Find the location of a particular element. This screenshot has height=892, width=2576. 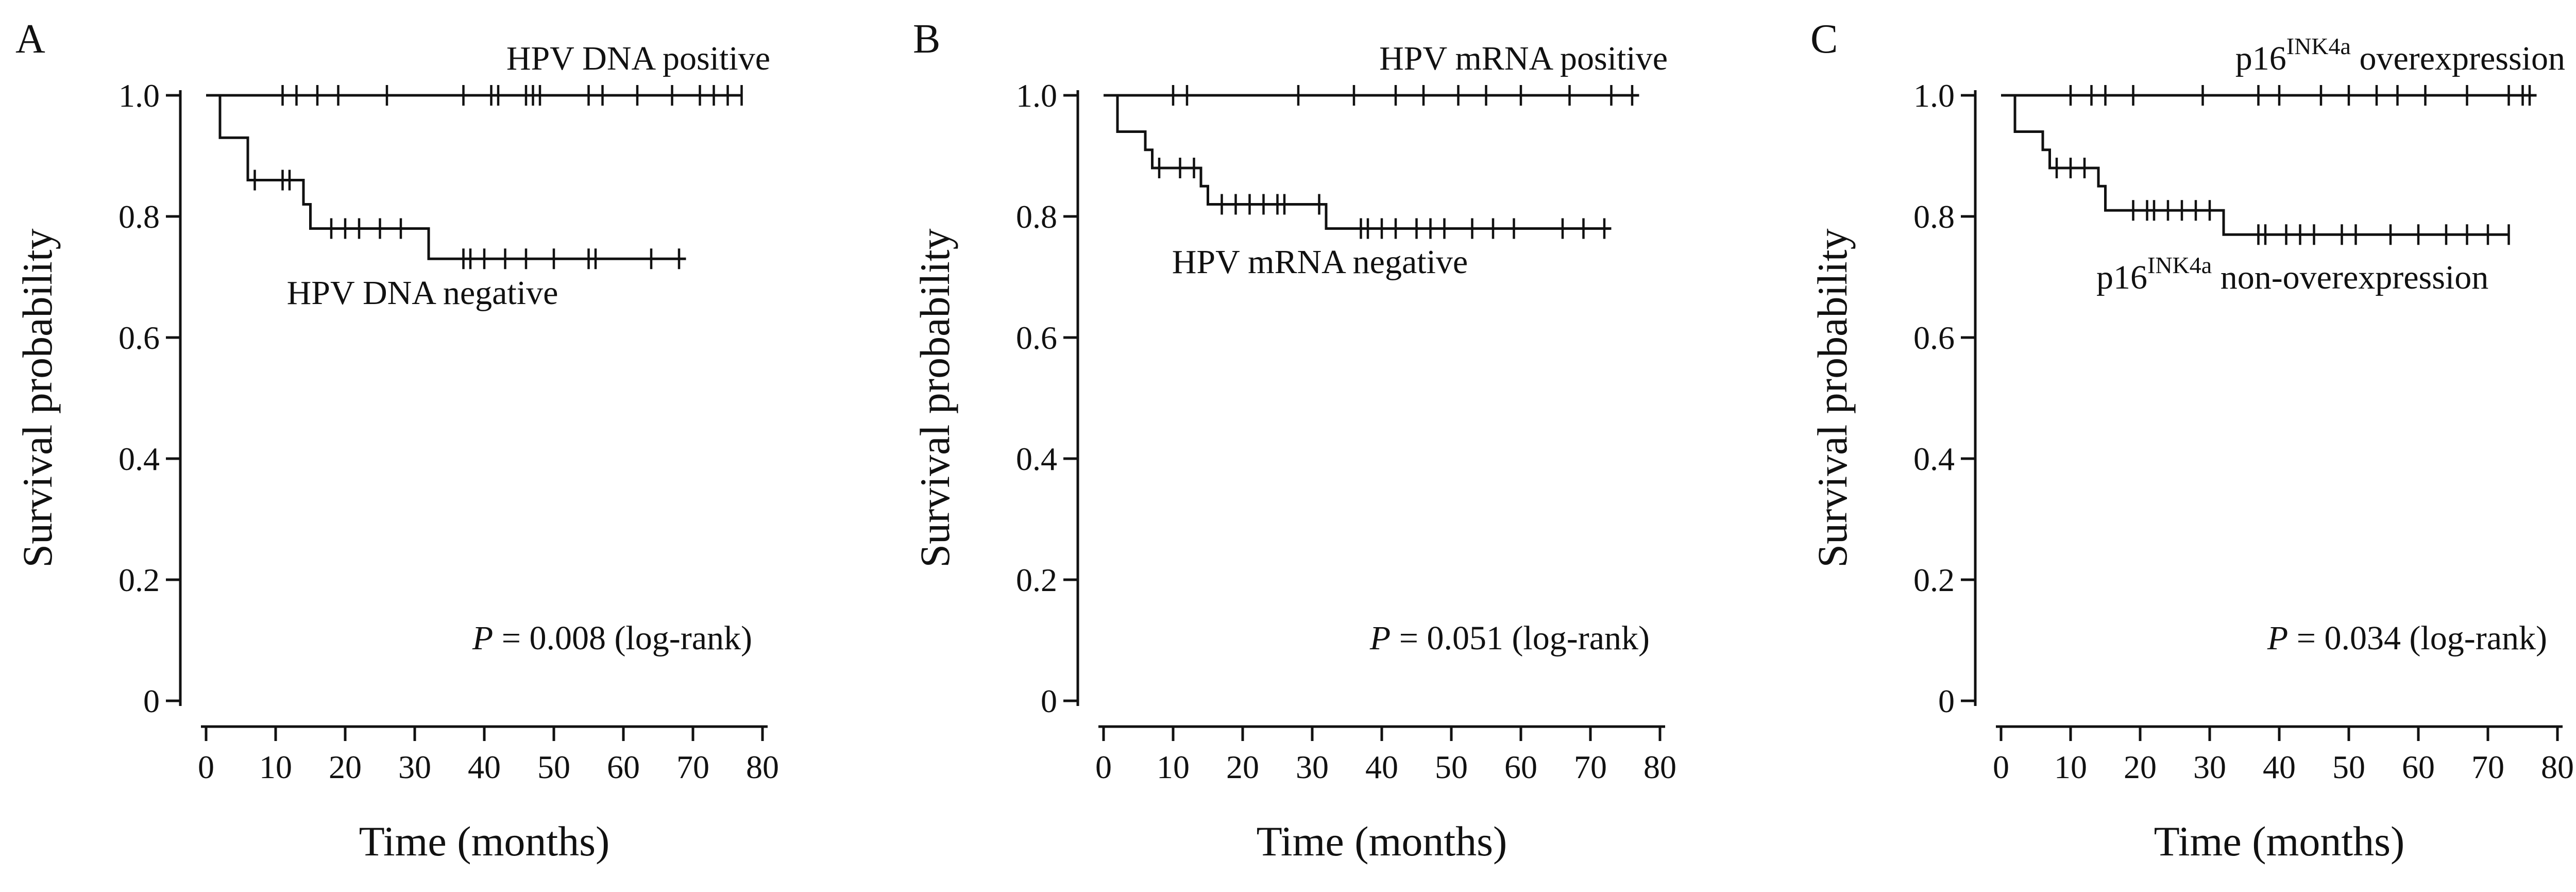

series-label: HPV DNA positive is located at coordinates (638, 58).